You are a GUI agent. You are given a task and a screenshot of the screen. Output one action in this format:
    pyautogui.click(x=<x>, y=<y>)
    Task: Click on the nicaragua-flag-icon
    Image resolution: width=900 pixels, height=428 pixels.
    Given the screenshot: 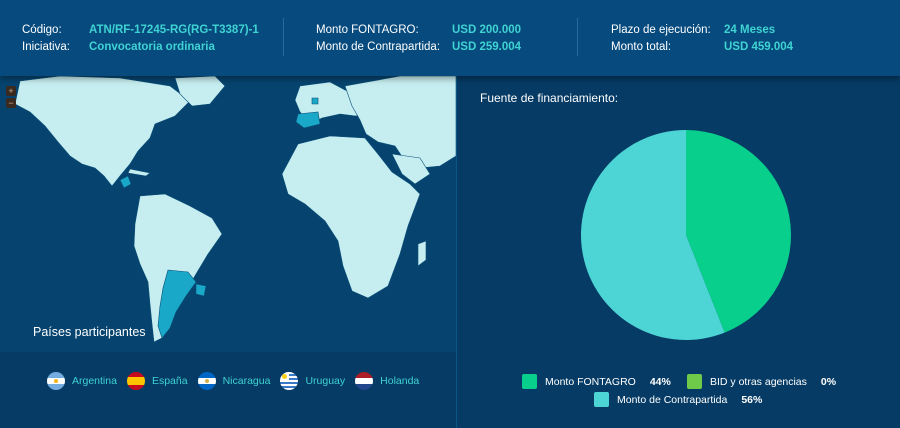 What is the action you would take?
    pyautogui.click(x=206, y=381)
    